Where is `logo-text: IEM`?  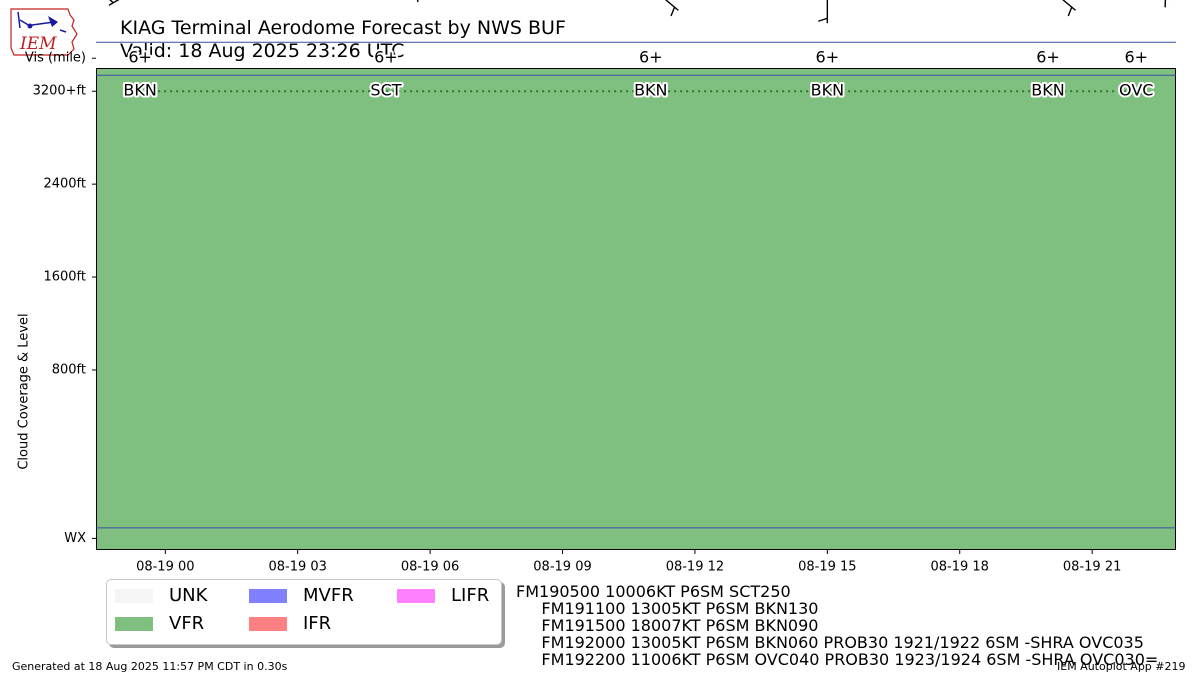 logo-text: IEM is located at coordinates (38, 44).